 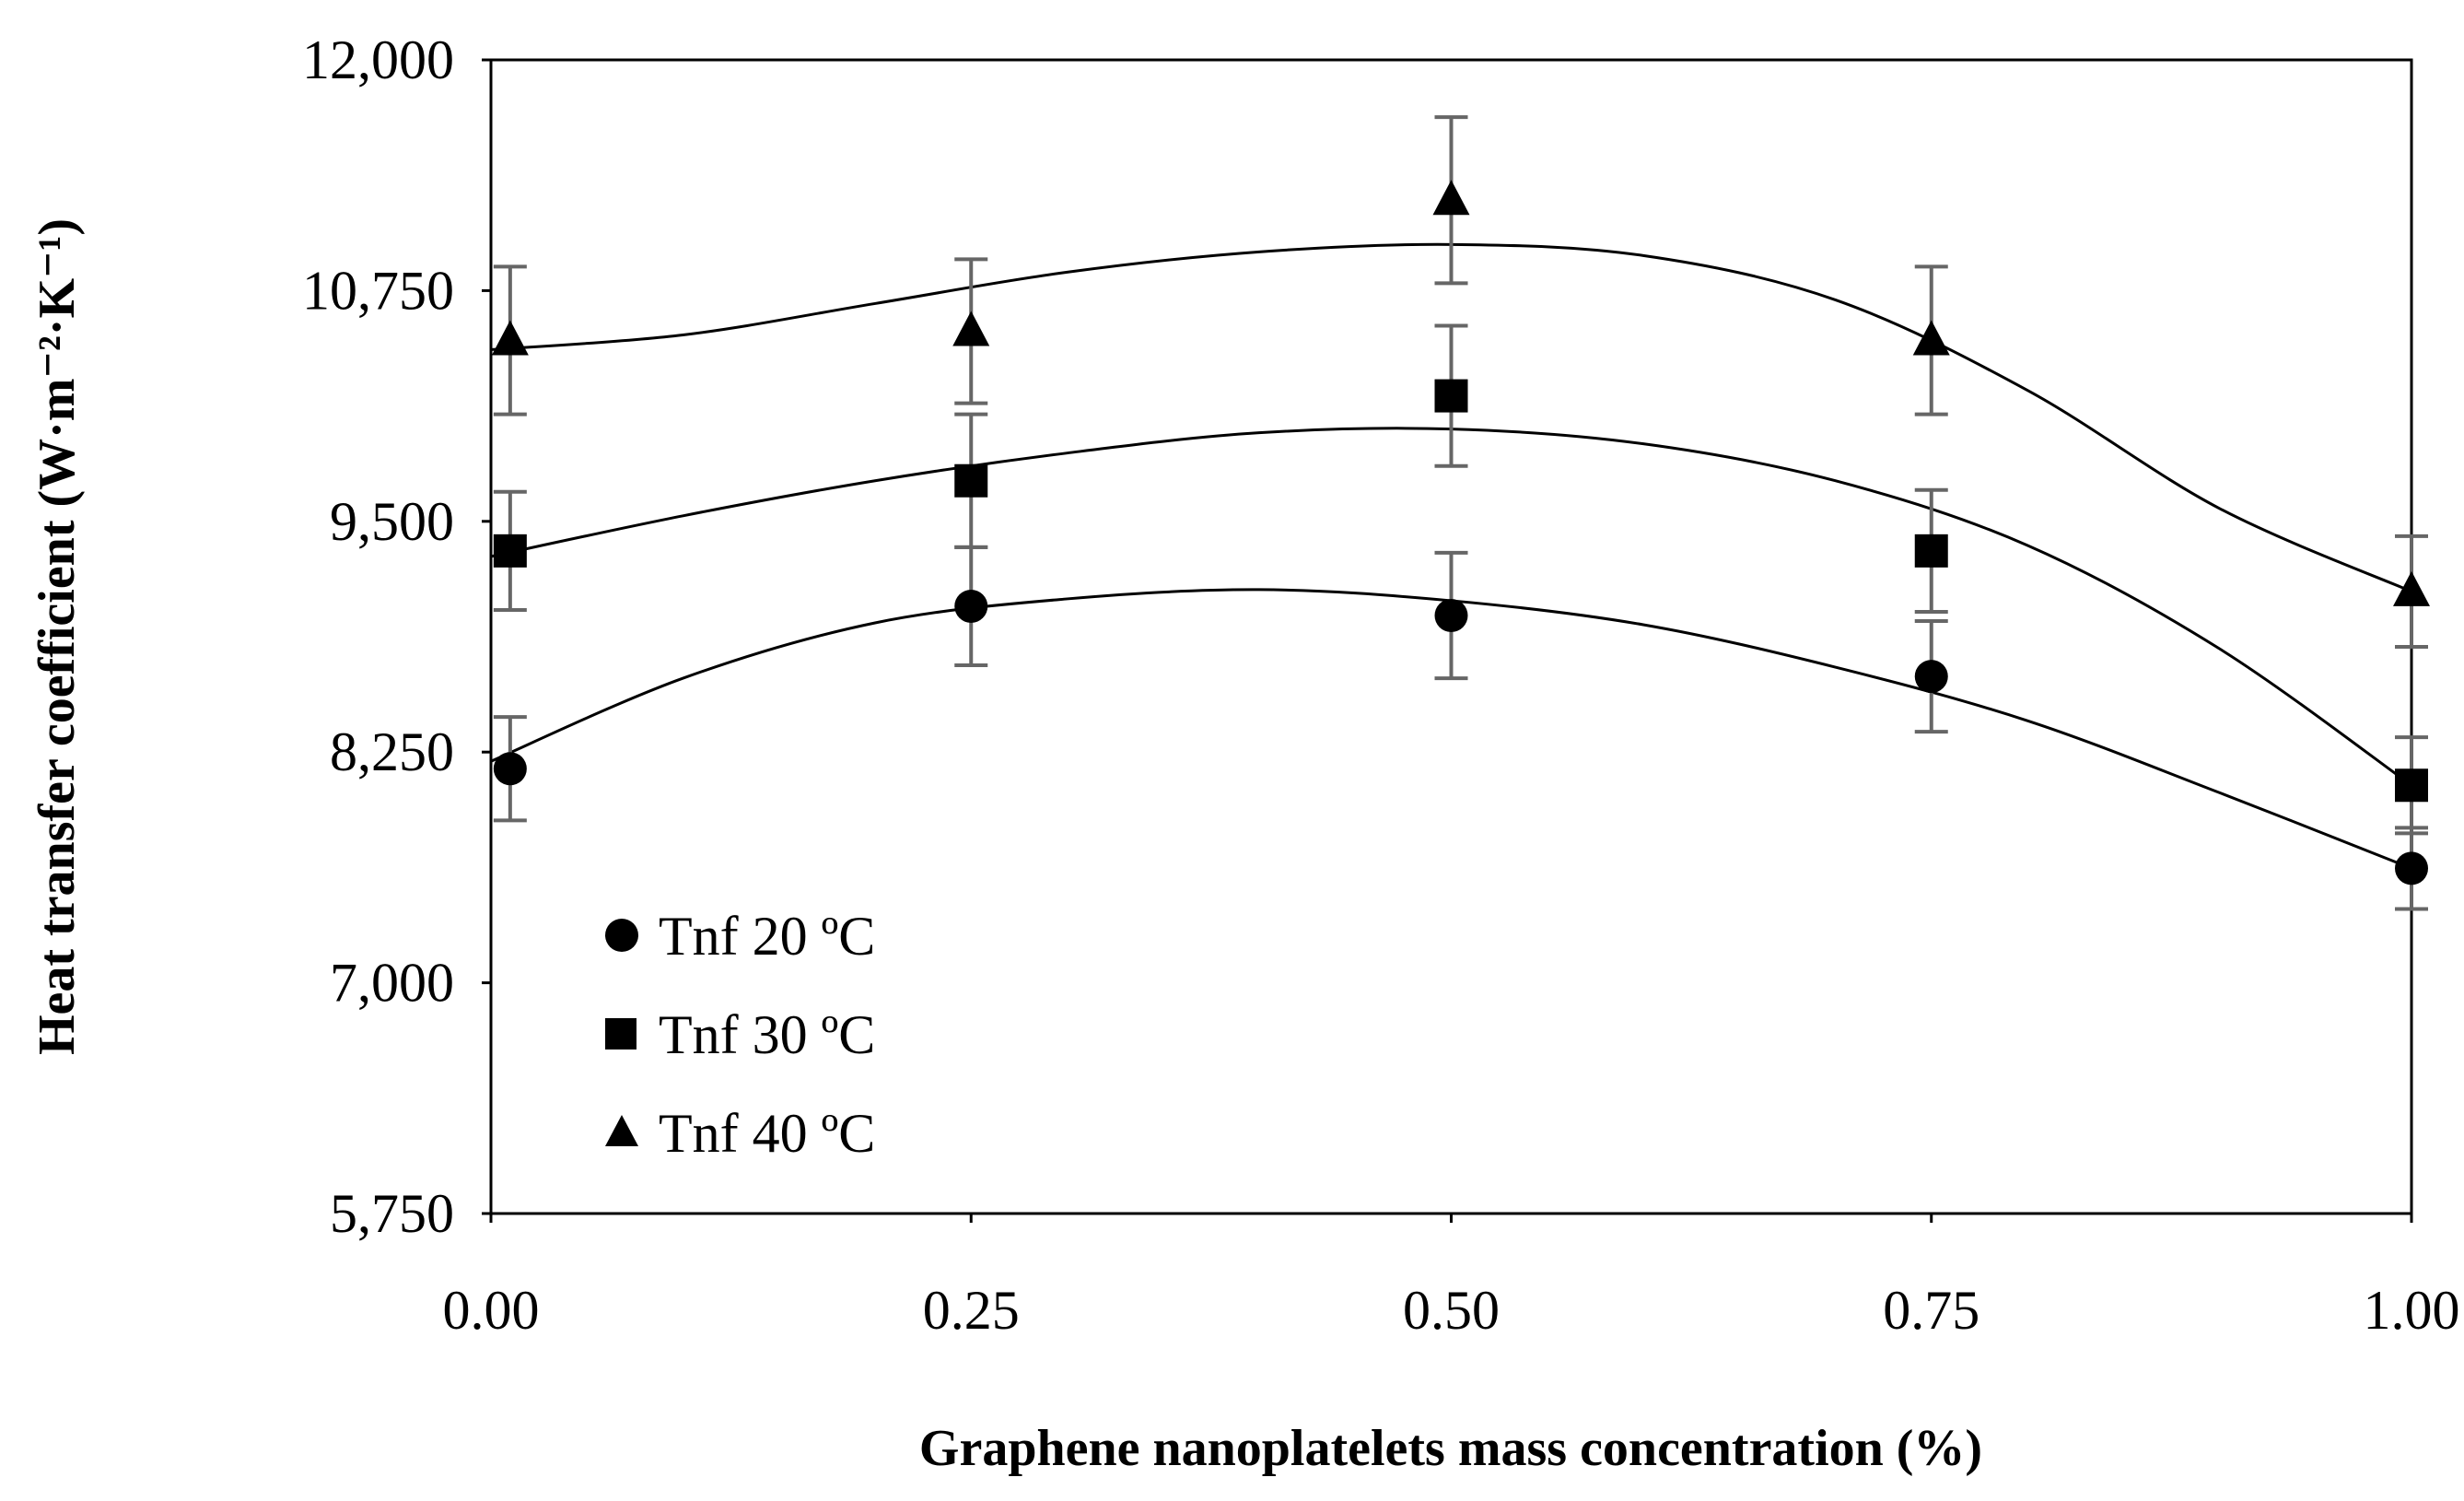 What do you see at coordinates (392, 521) in the screenshot?
I see `y-tick-label: 9,500` at bounding box center [392, 521].